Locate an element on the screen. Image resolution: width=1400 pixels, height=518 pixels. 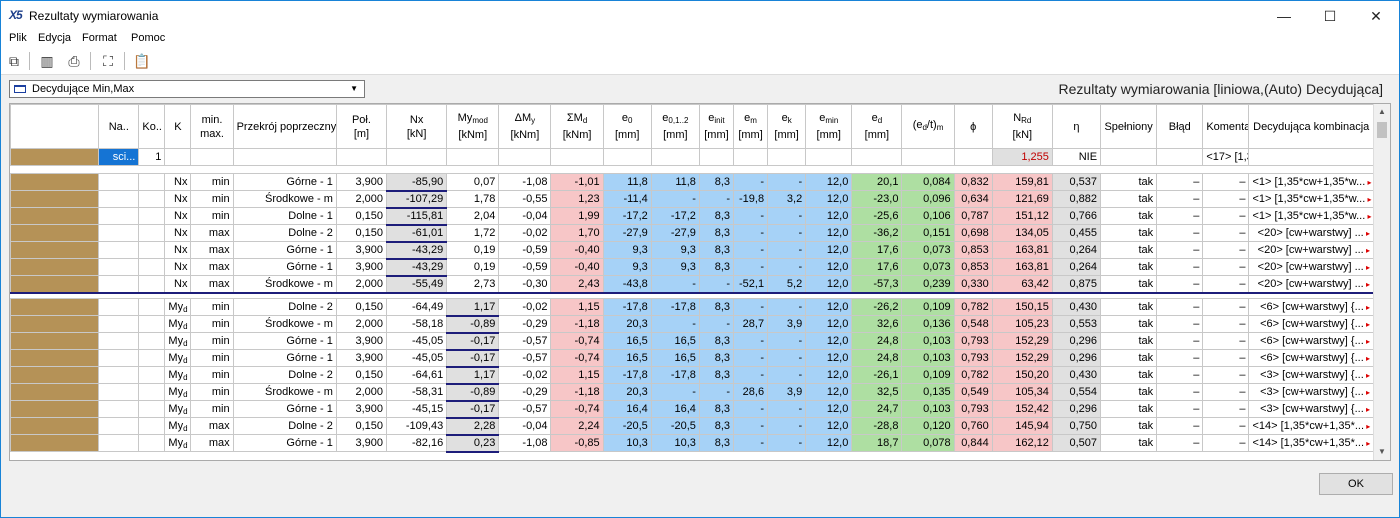
result-selector-dropdown: Decydujące Min,Max ▼ is located at coordinates (187, 89).